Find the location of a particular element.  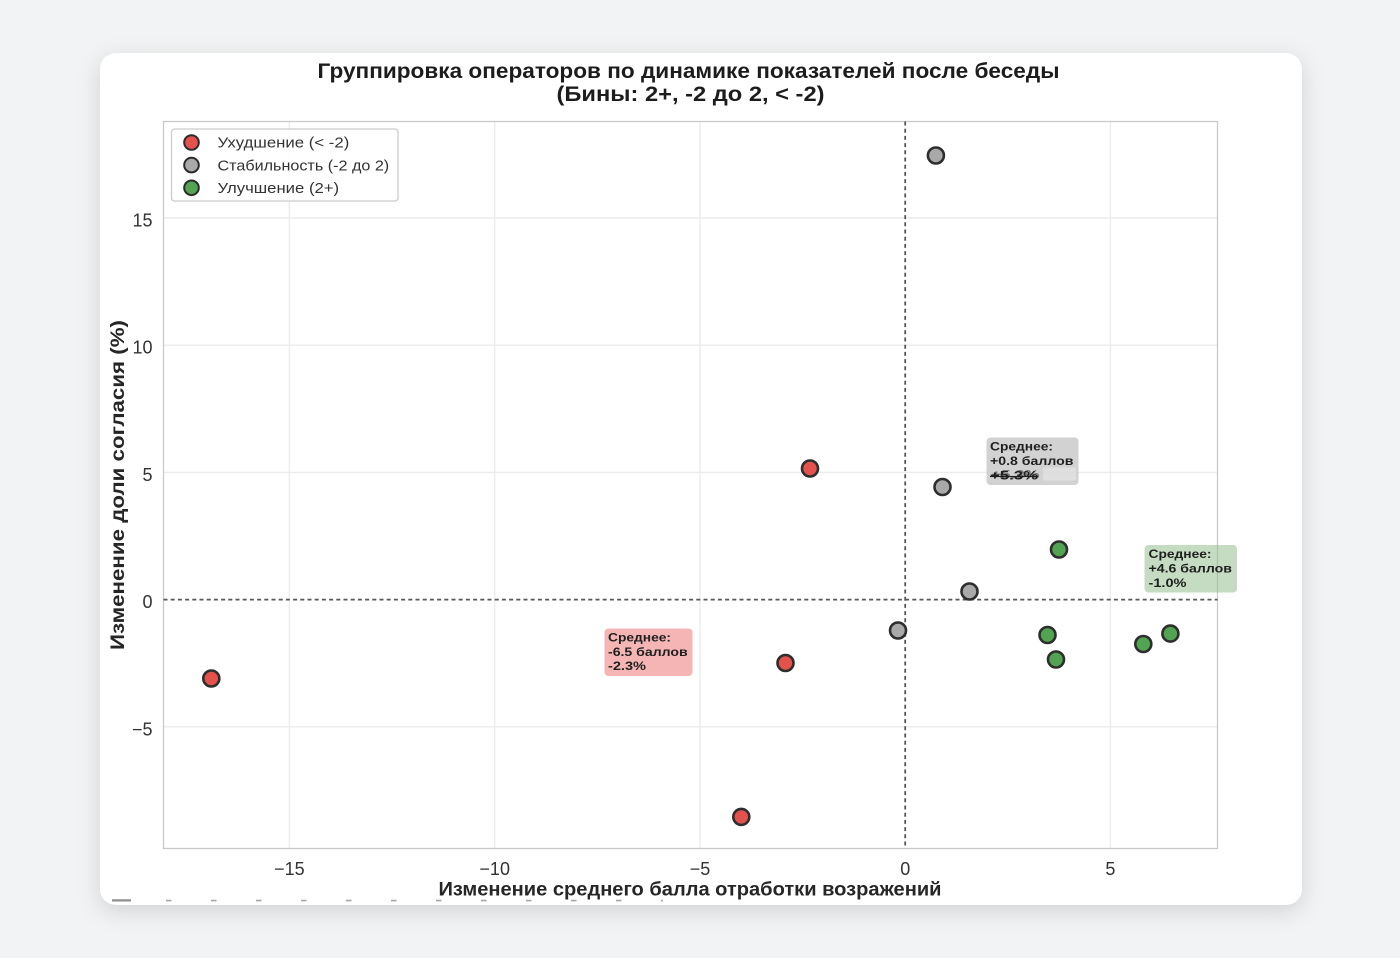

svg-text: +4.6 баллов is located at coordinates (1190, 570).